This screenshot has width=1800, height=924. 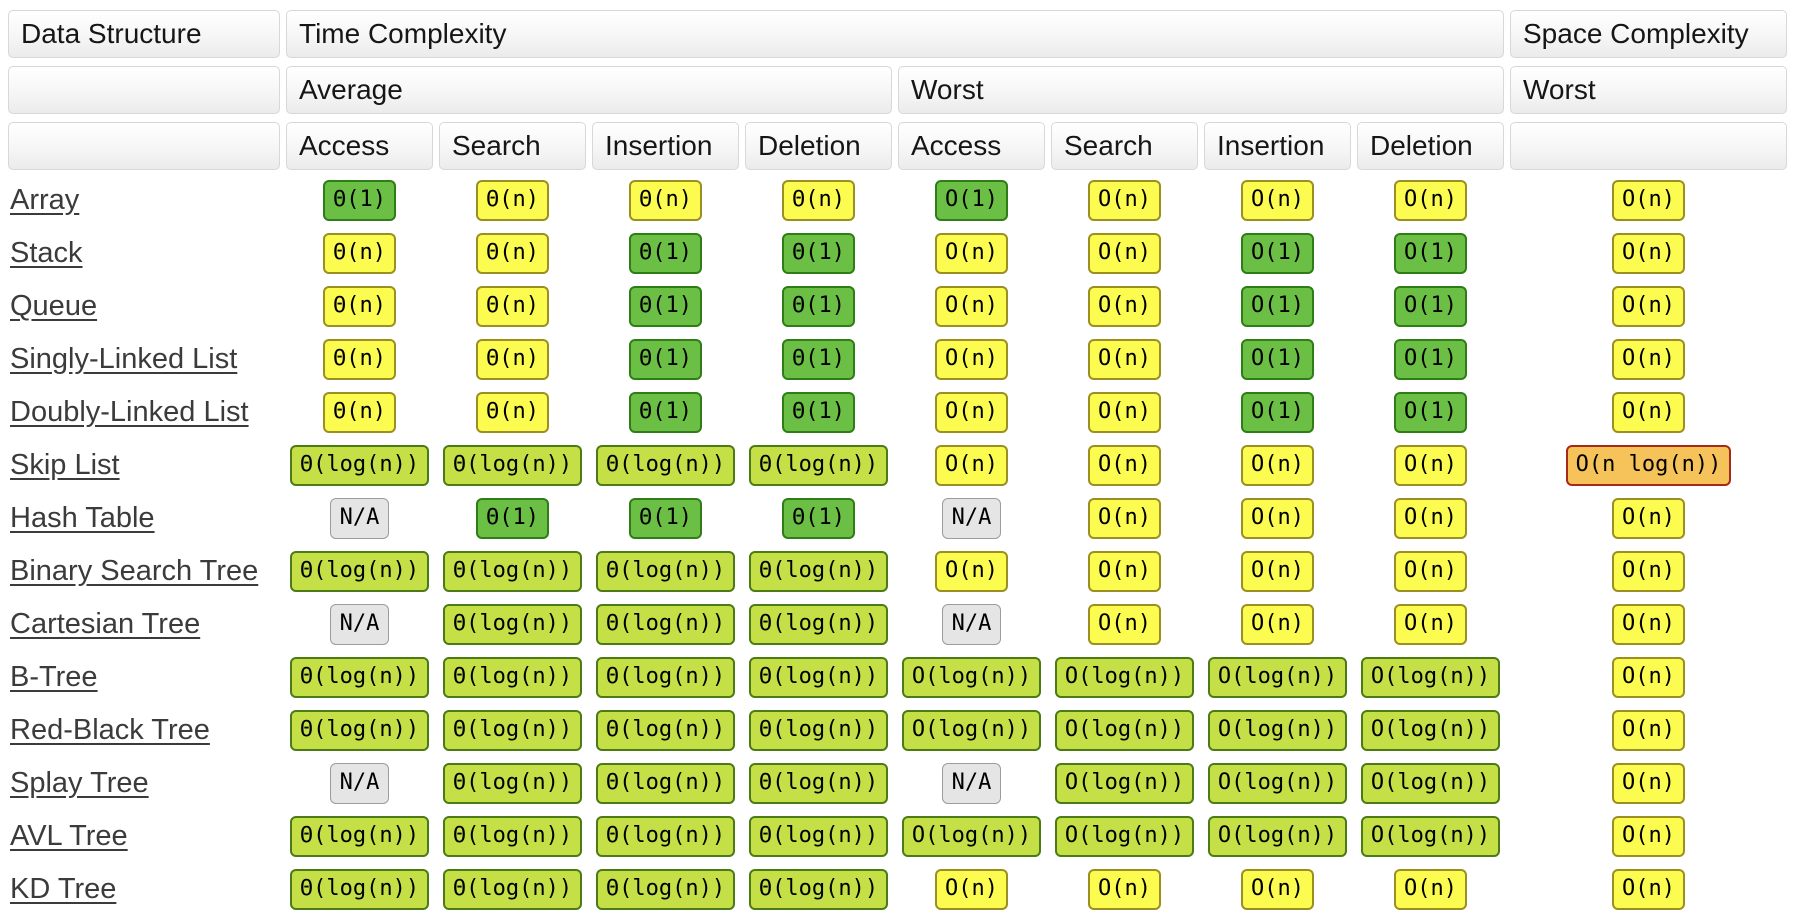 I want to click on row-label-hash-table: Hash Table, so click(x=82, y=518).